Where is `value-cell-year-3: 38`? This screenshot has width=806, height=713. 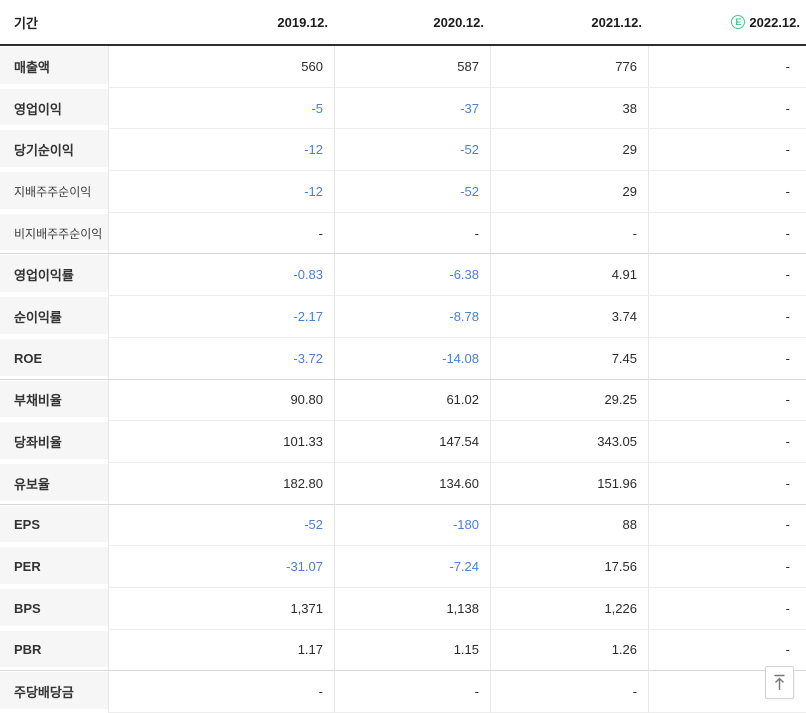 value-cell-year-3: 38 is located at coordinates (569, 108).